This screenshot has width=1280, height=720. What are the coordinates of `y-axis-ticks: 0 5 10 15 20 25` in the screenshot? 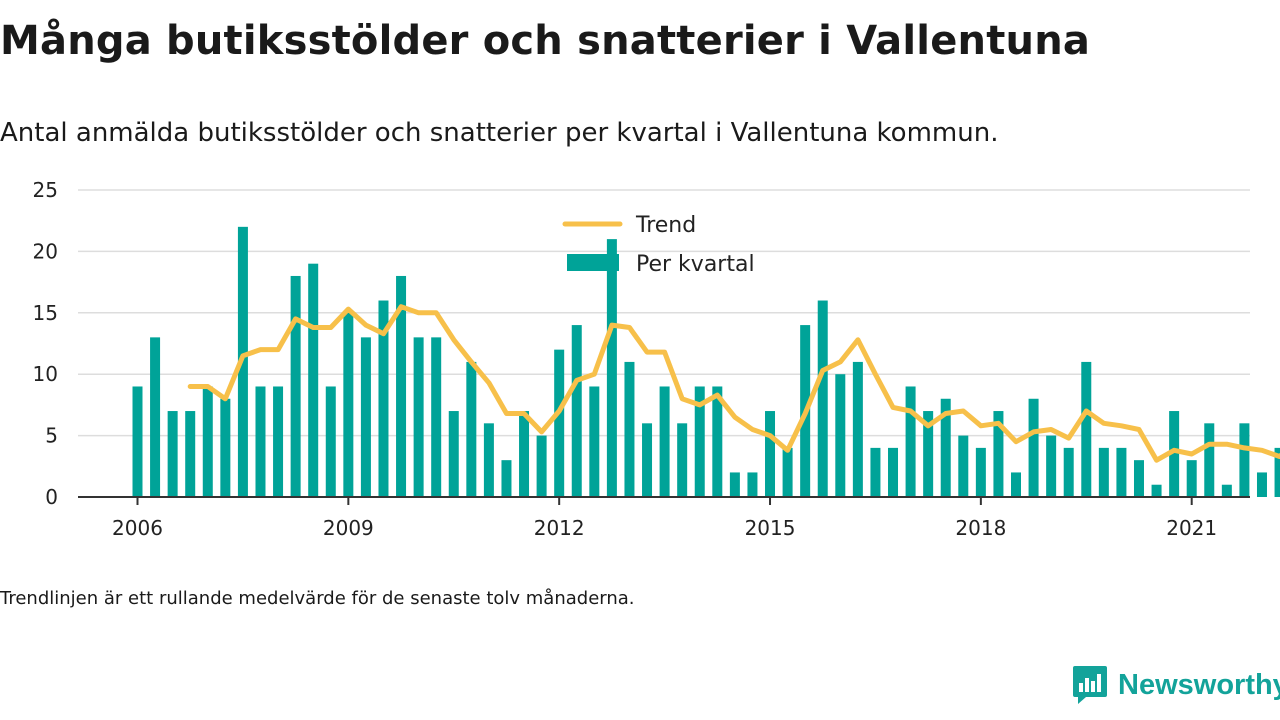 It's located at (45, 343).